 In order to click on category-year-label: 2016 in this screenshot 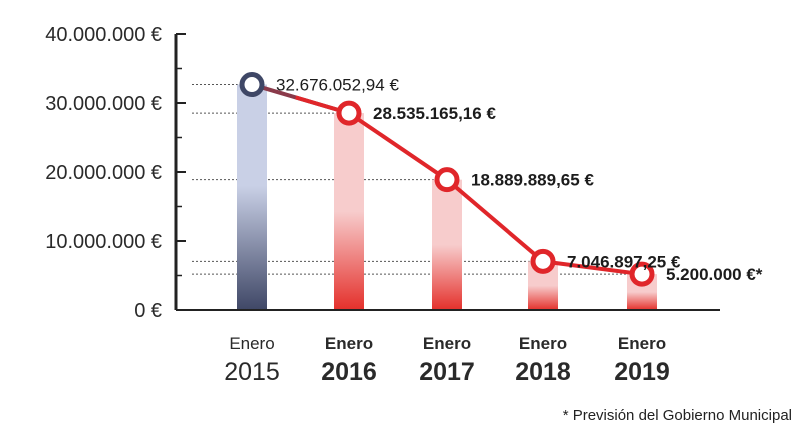, I will do `click(349, 372)`.